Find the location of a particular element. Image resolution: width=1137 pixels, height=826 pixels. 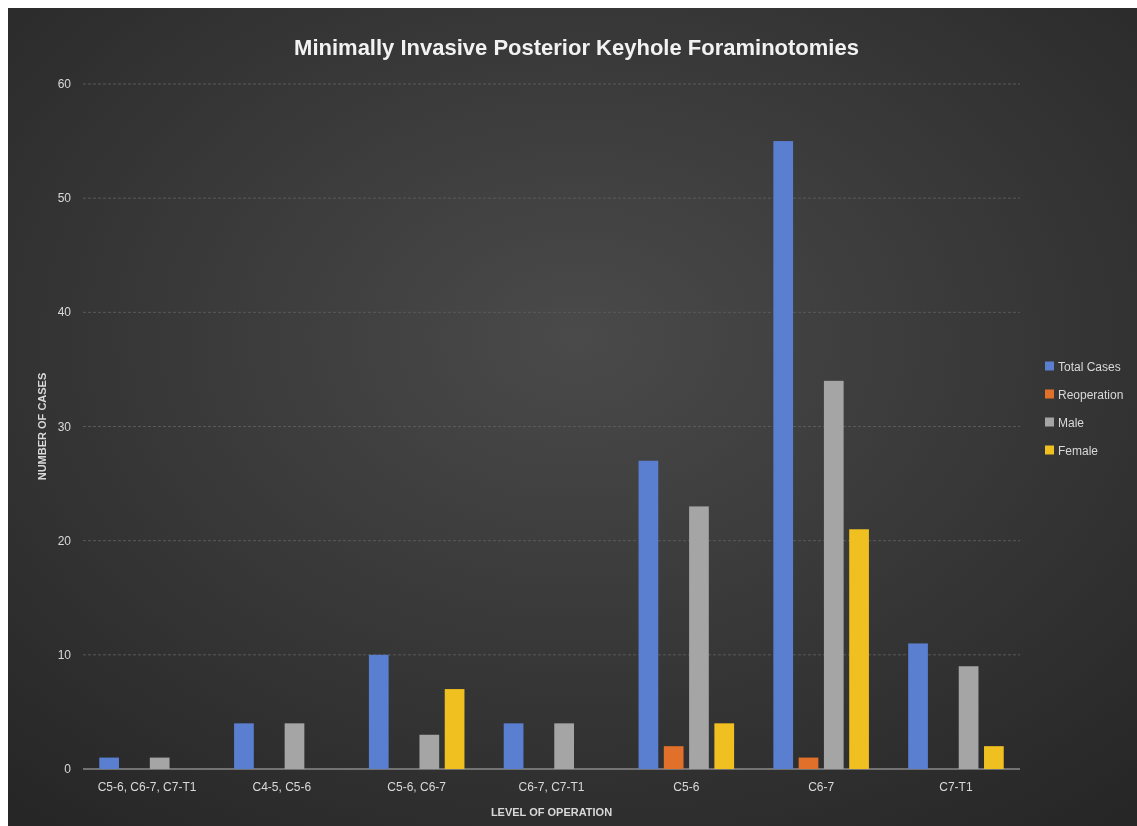

y-tick-label: 10 is located at coordinates (64, 654).